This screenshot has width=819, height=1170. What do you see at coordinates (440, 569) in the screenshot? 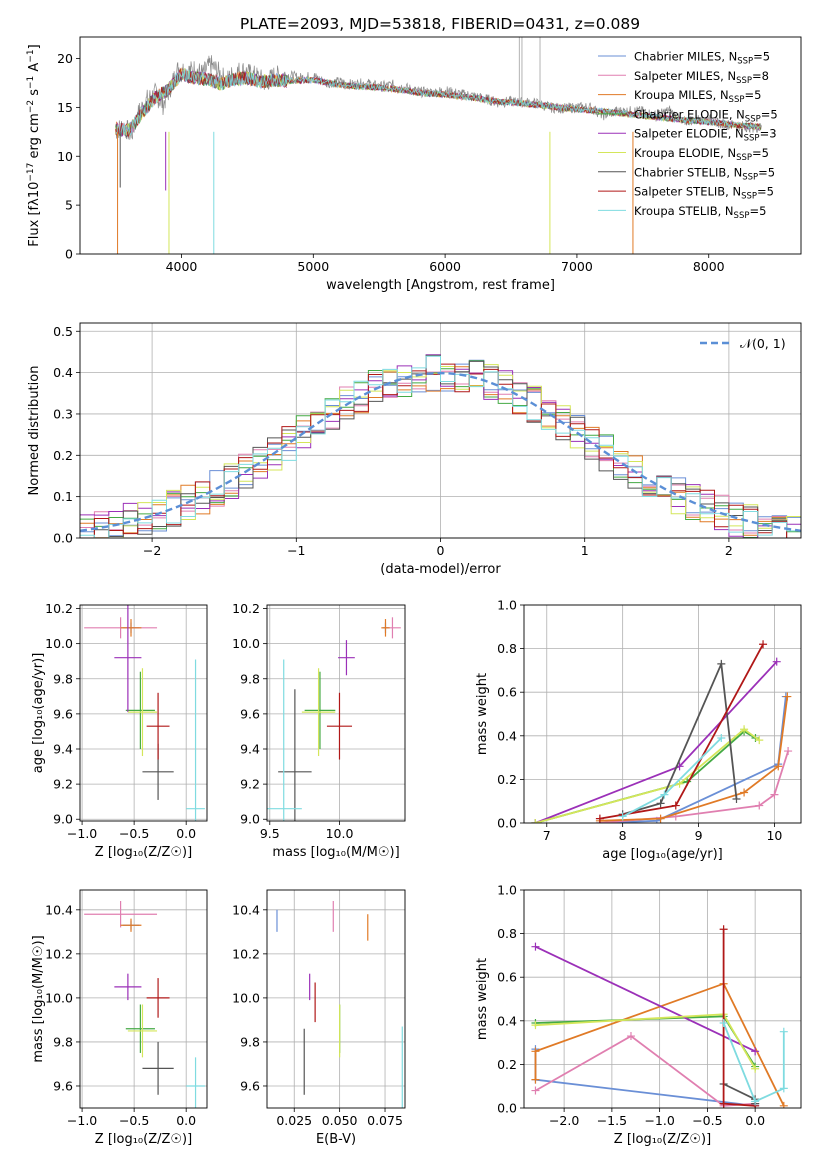
I see `x-axis-label: (data-model)/error` at bounding box center [440, 569].